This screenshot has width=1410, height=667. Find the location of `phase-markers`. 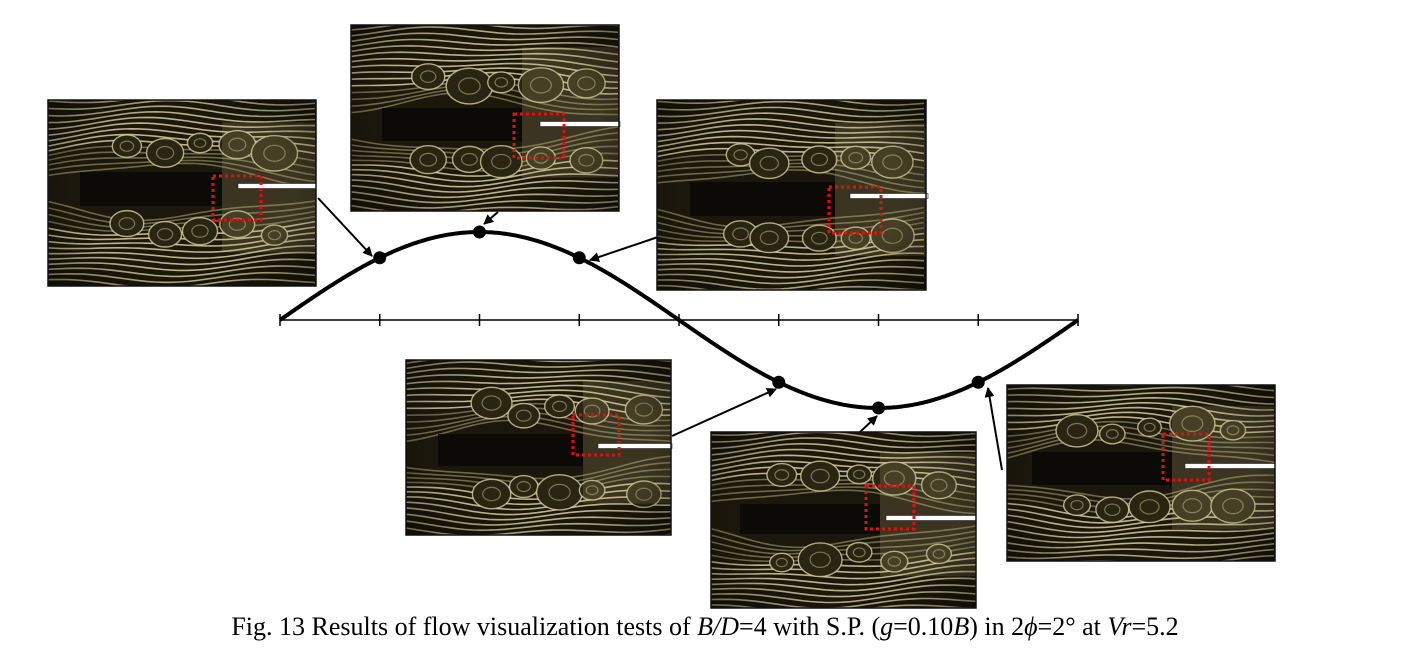

phase-markers is located at coordinates (679, 320).